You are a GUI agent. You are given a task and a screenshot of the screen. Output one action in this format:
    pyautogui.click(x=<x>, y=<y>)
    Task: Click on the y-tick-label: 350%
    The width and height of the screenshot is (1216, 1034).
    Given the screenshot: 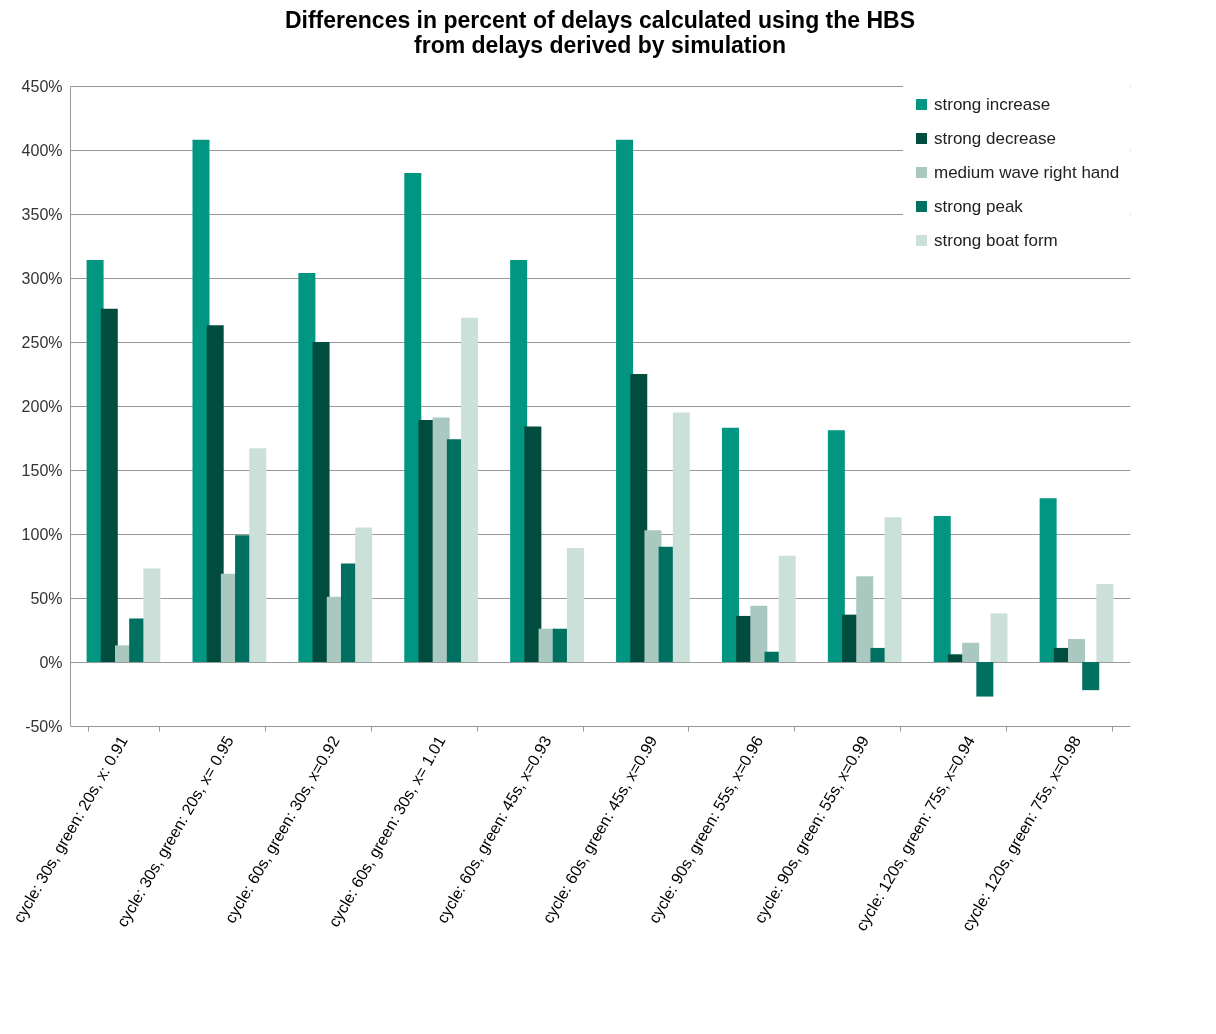 What is the action you would take?
    pyautogui.click(x=42, y=214)
    